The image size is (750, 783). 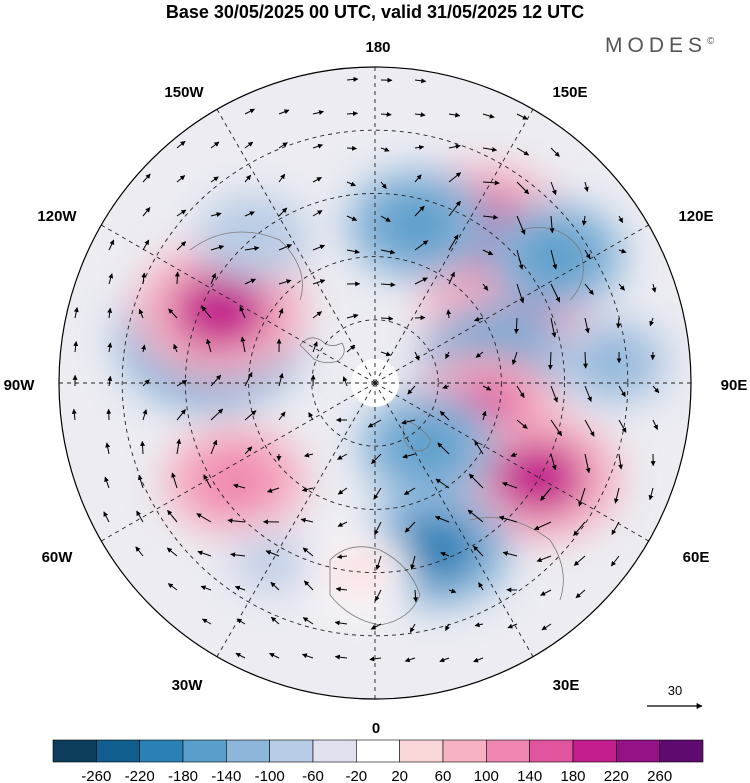 I want to click on lon-label-0: 0, so click(x=376, y=728).